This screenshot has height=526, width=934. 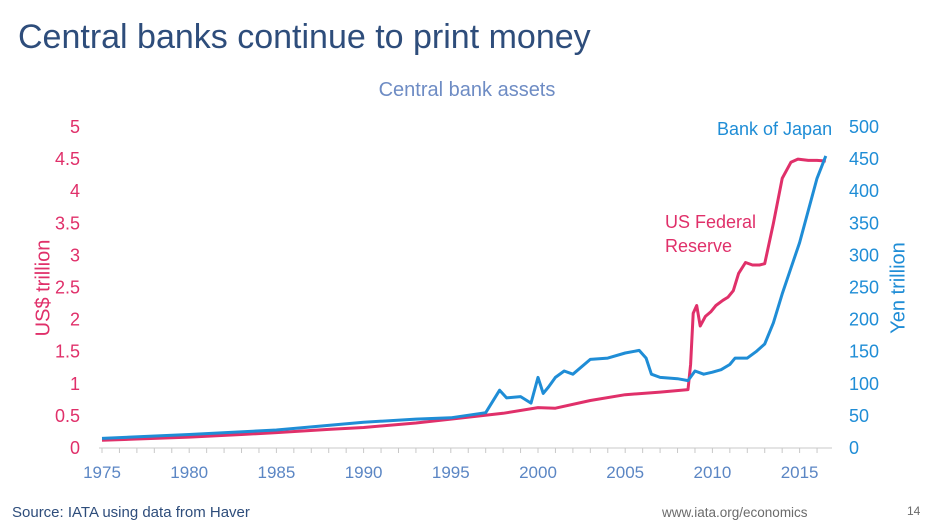 What do you see at coordinates (698, 246) in the screenshot?
I see `series-label-us-federal-reserve-line2: Reserve` at bounding box center [698, 246].